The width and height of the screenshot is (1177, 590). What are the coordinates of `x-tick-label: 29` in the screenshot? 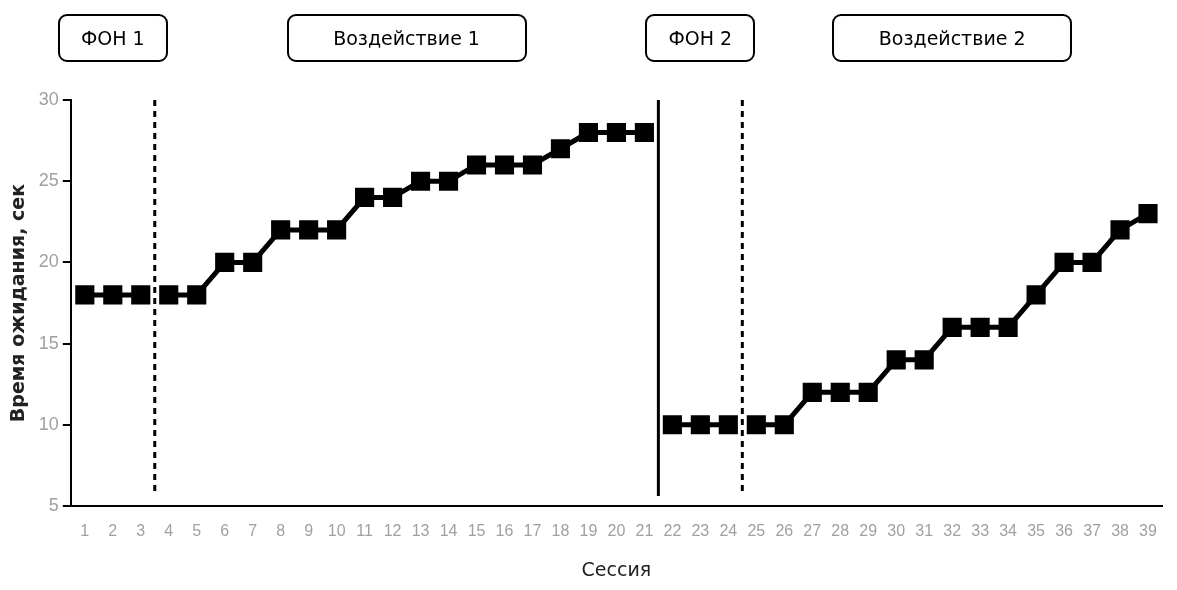 It's located at (868, 531).